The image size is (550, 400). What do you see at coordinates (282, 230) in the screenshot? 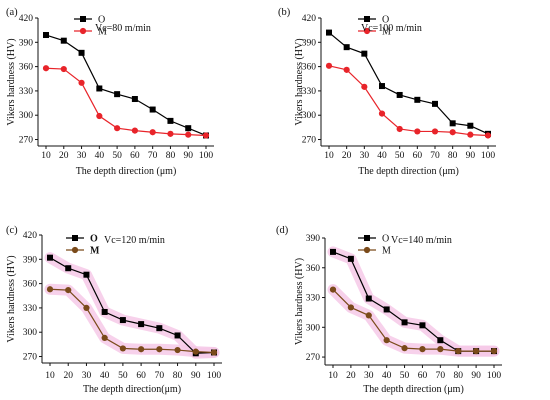
I see `panel-label: (d)` at bounding box center [282, 230].